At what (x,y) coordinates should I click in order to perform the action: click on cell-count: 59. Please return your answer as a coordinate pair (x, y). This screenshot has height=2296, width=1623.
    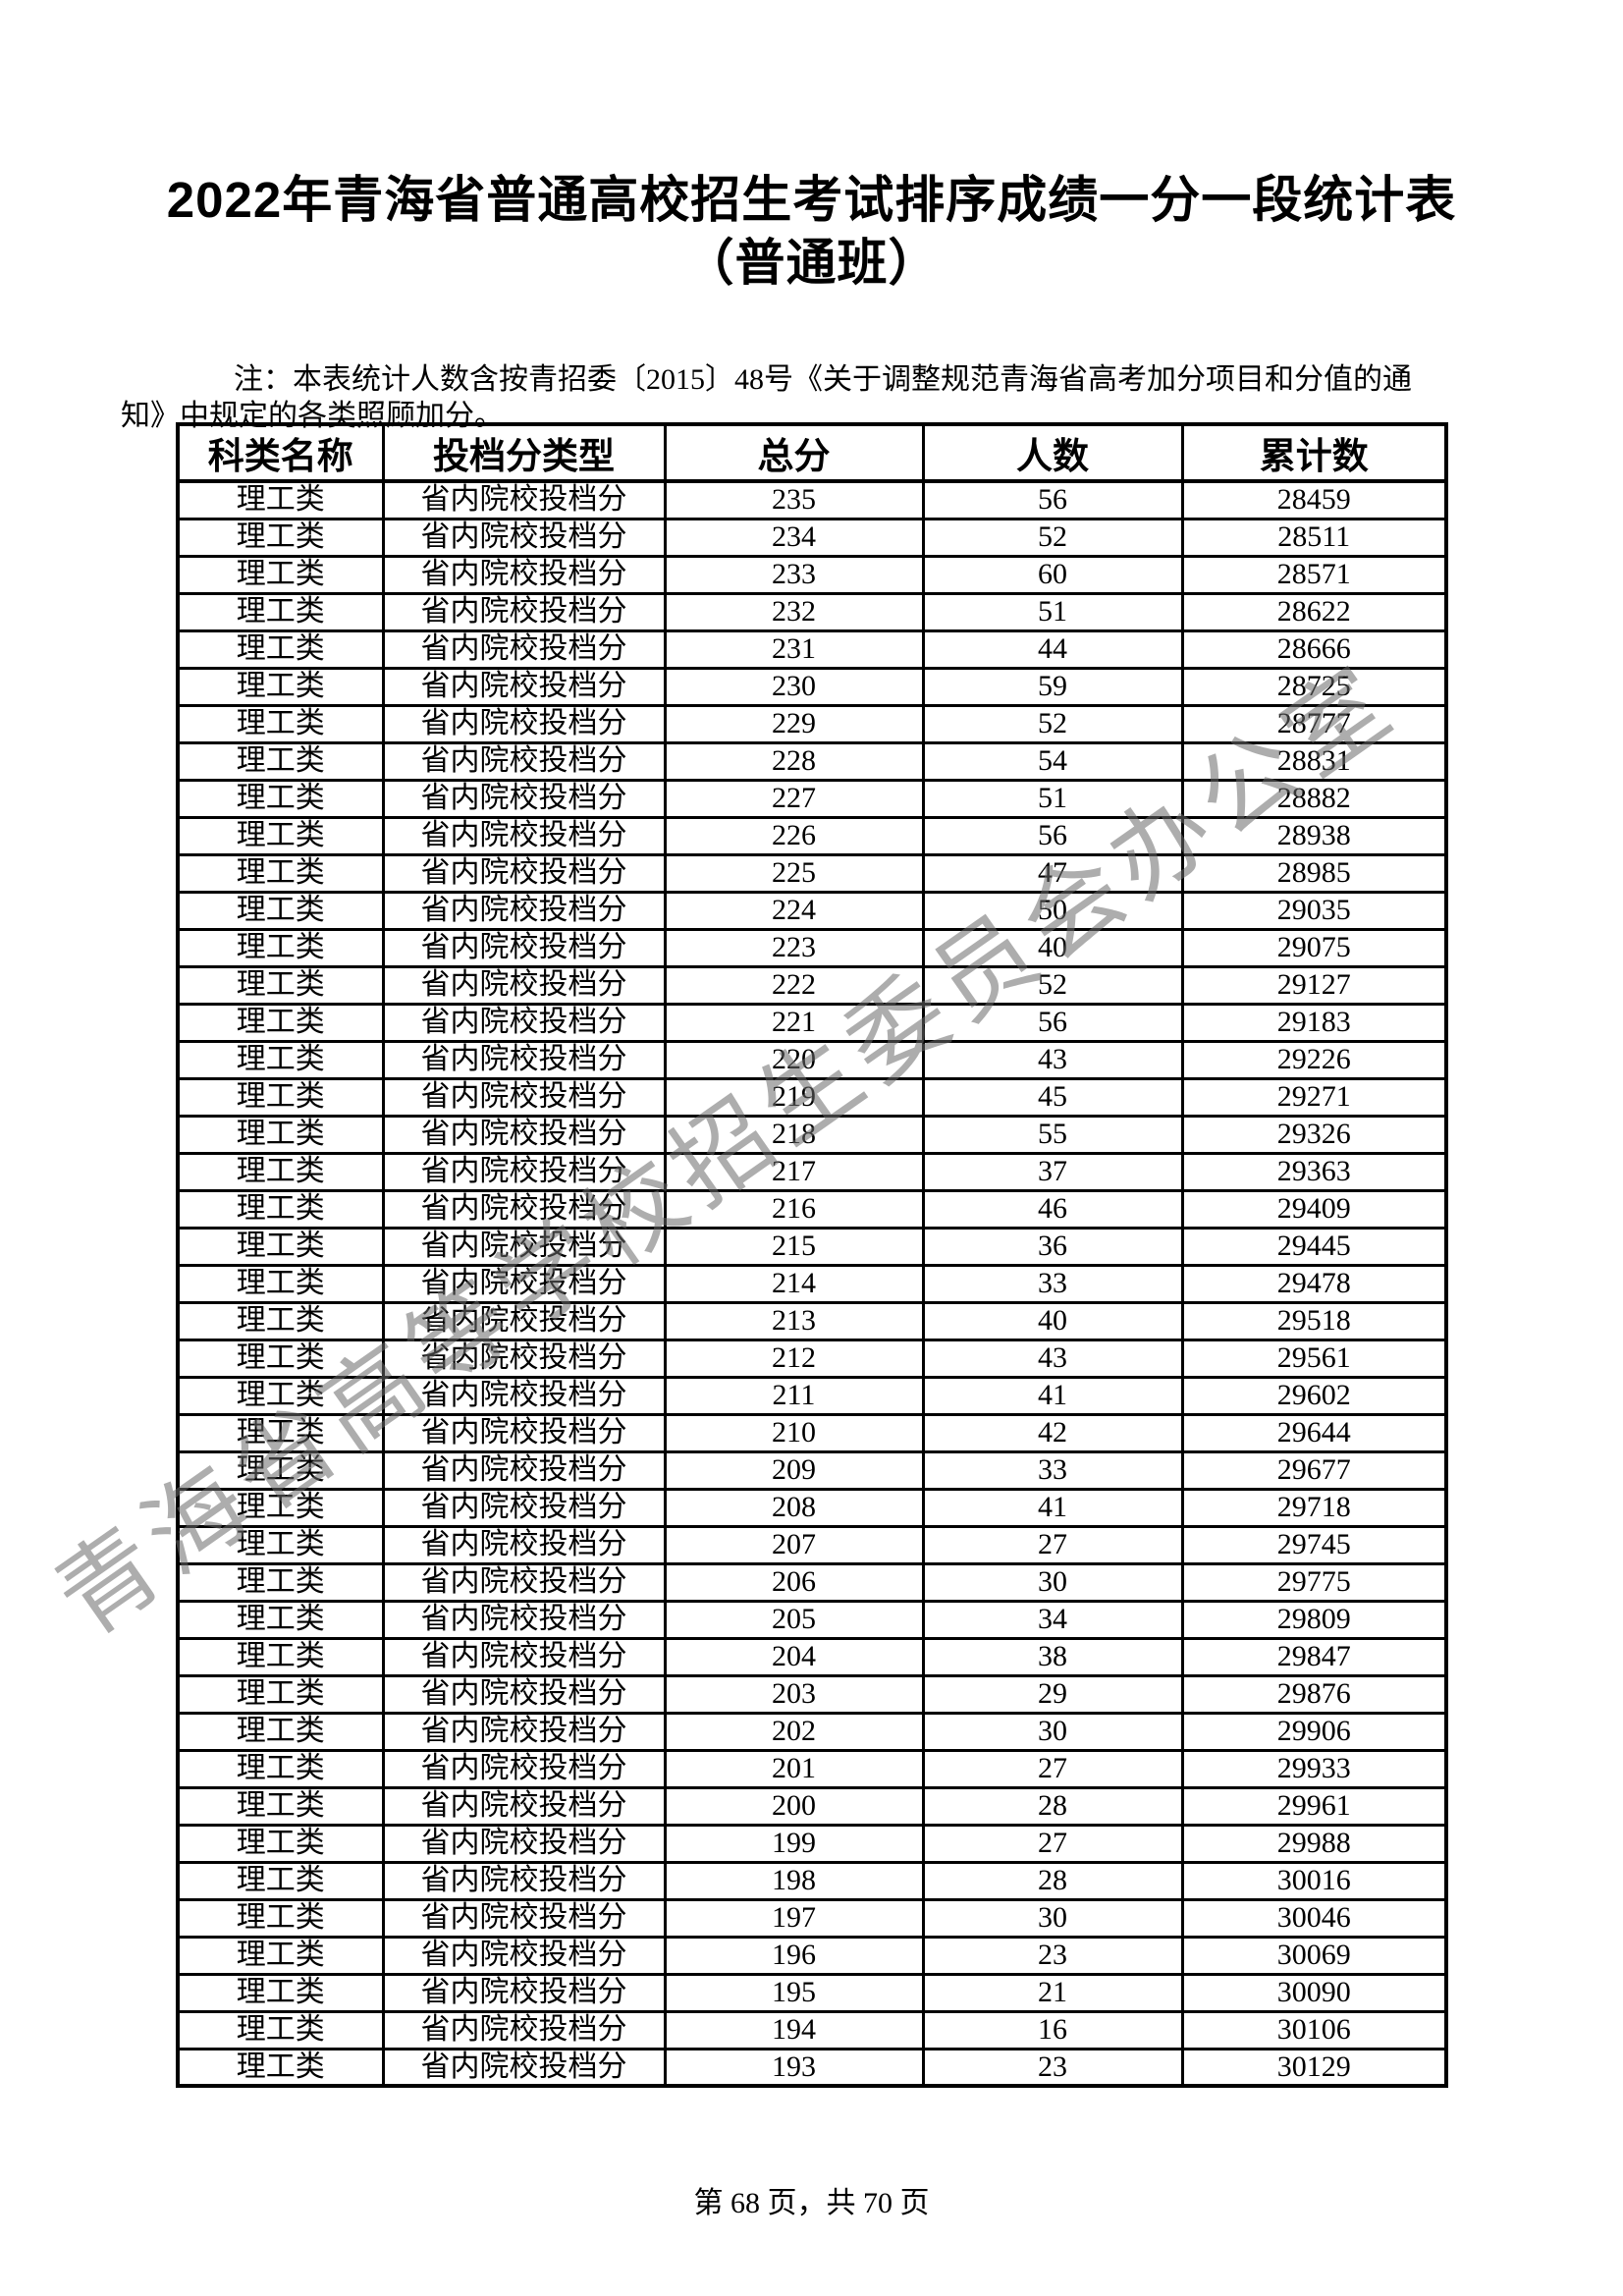
    Looking at the image, I should click on (1052, 686).